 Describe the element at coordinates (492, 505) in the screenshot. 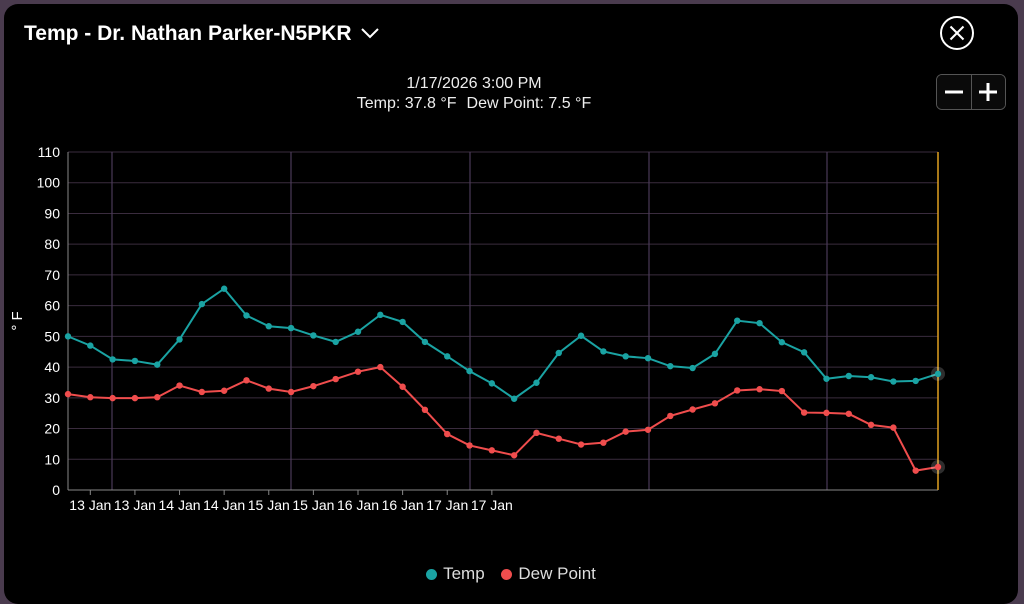

I see `x-tick-label: 17 Jan` at that location.